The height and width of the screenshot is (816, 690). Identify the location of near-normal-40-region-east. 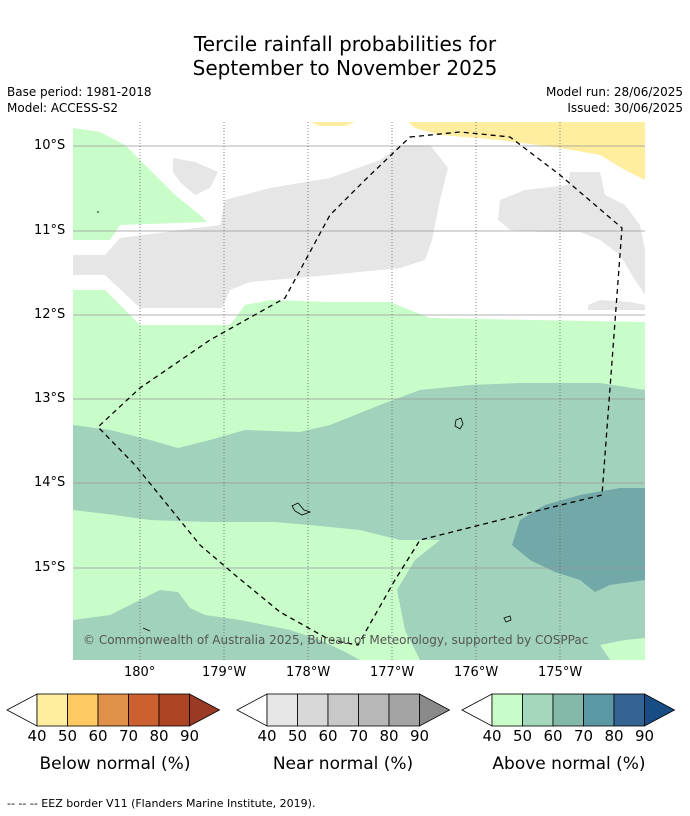
(571, 233).